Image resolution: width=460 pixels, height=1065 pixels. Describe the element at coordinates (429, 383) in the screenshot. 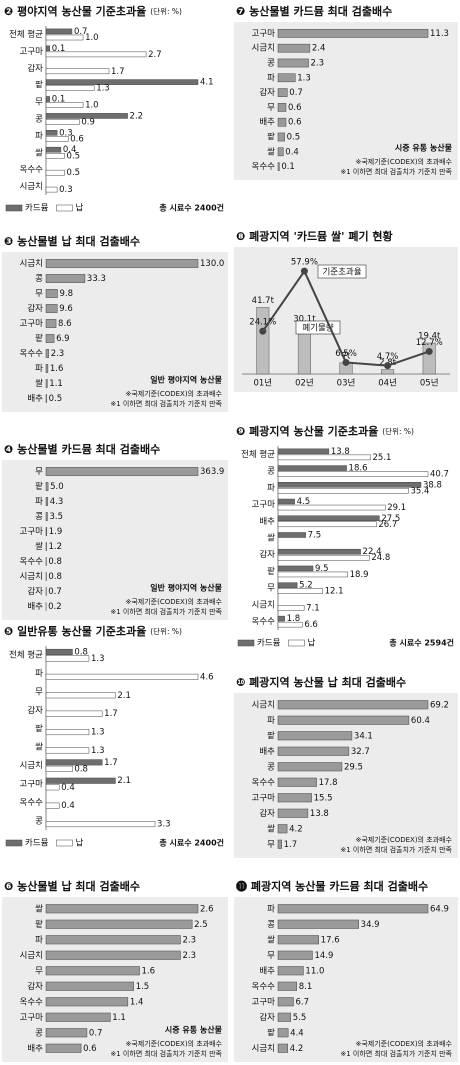

I see `x-tick-label: 05년` at that location.